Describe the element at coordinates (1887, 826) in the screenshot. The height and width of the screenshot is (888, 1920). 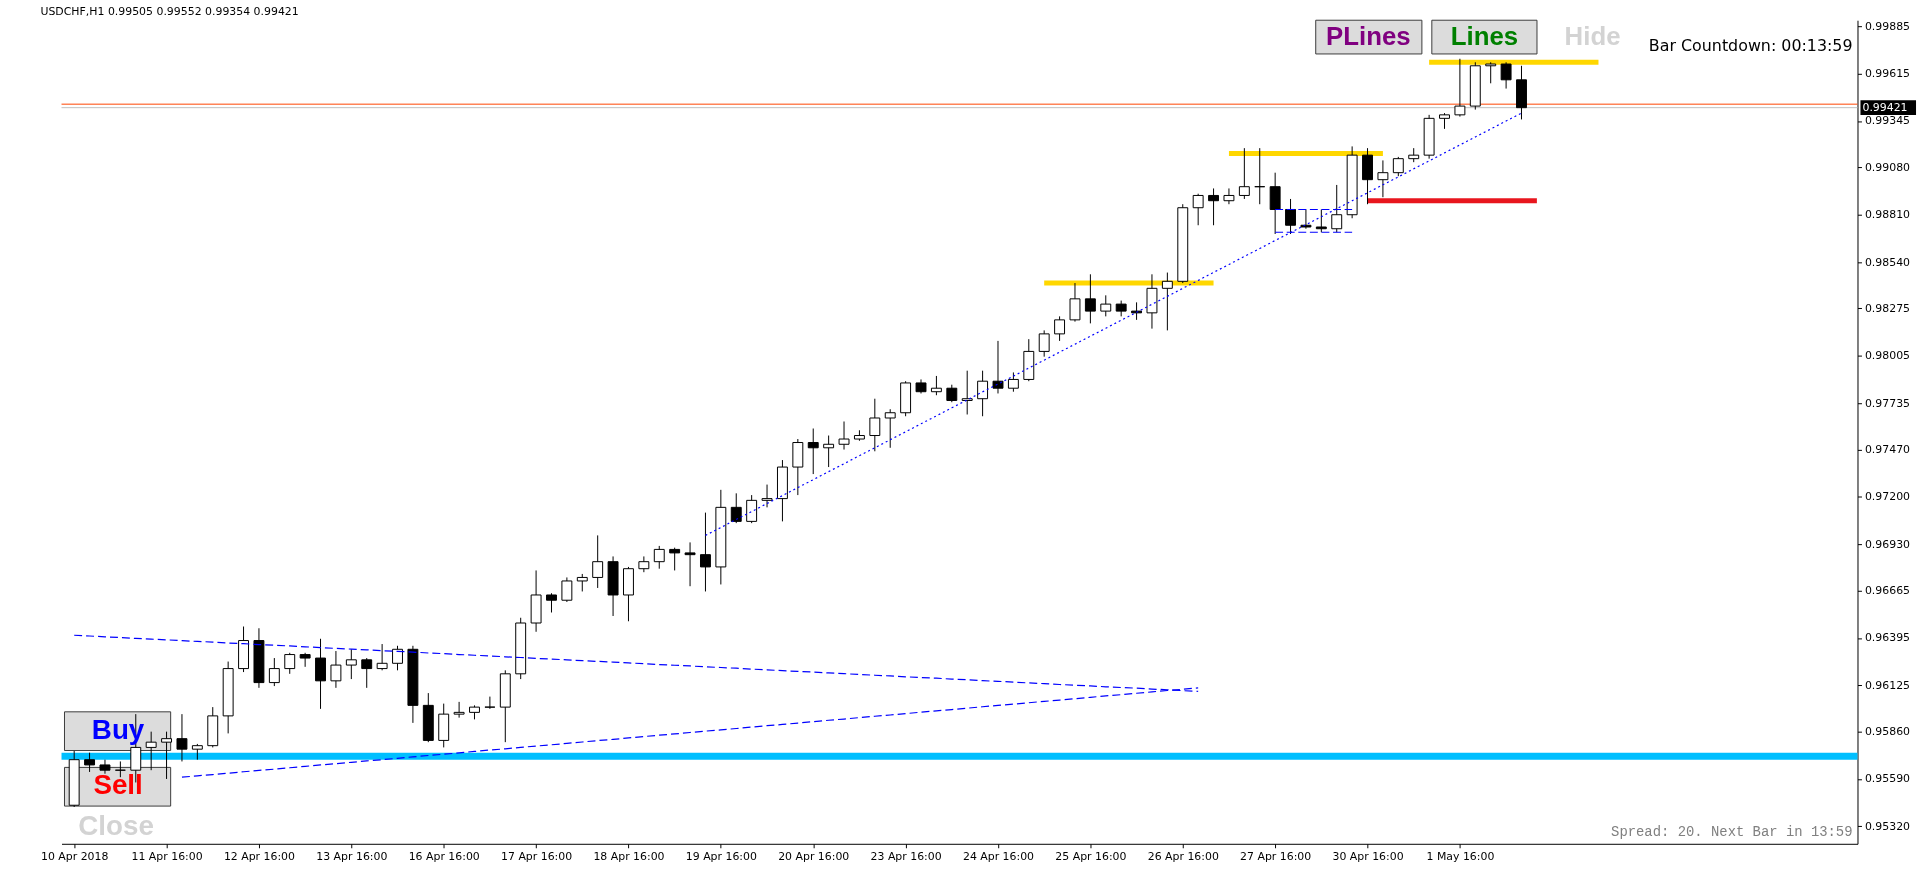
I see `y-tick-label: 0.95320` at that location.